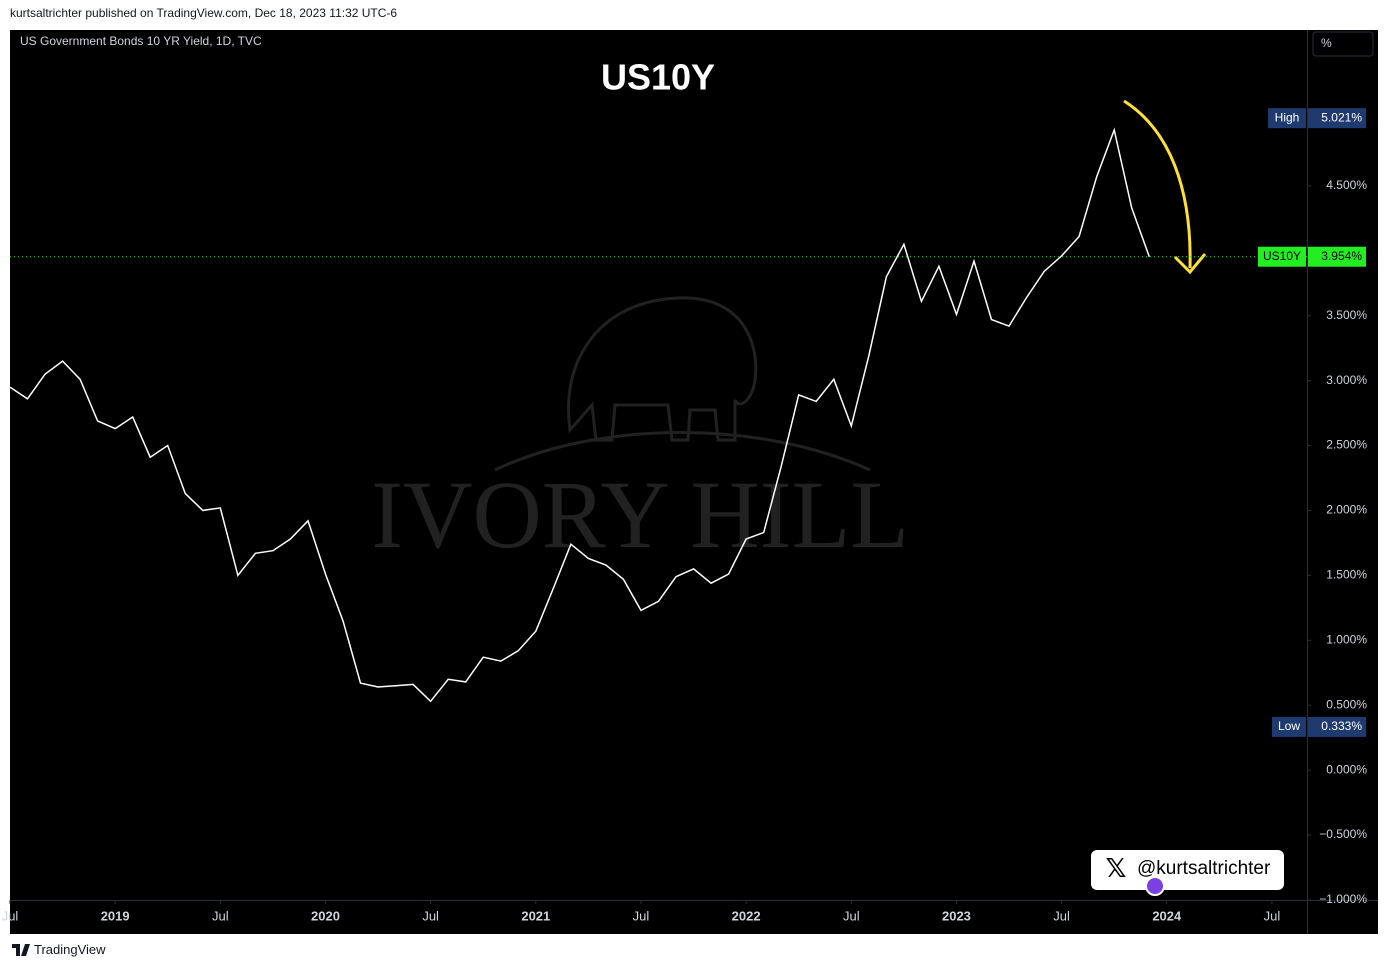 This screenshot has width=1388, height=969. I want to click on high-value-label: 5.021%, so click(1341, 117).